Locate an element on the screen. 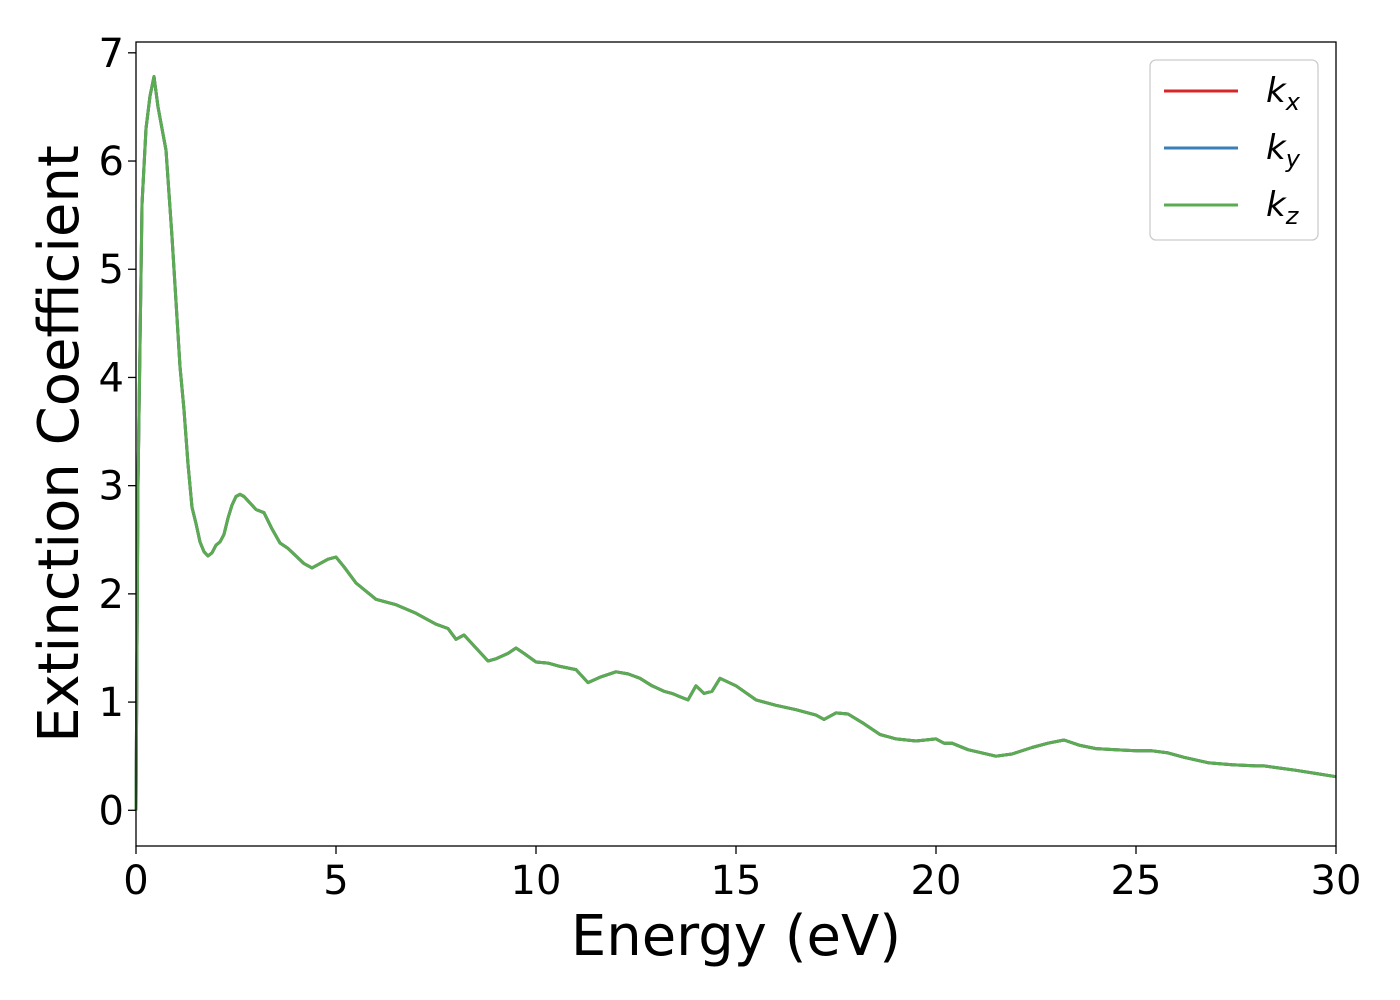 The width and height of the screenshot is (1400, 1000). legend-label-subscript: x is located at coordinates (1293, 102).